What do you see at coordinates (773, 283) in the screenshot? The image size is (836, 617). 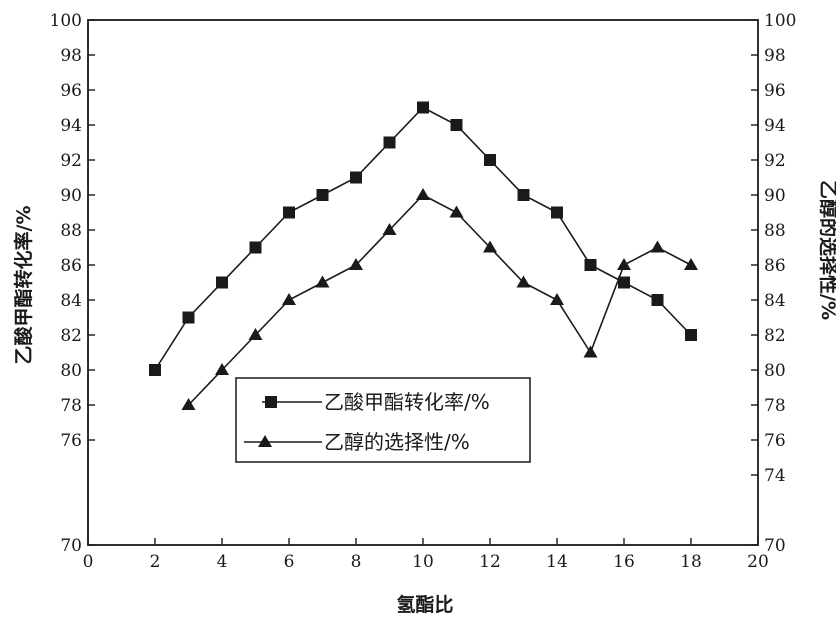 I see `right-y-axis-ticks: 70 74 76 78 80 82 84 86 88 90 92 94 96 98 100` at bounding box center [773, 283].